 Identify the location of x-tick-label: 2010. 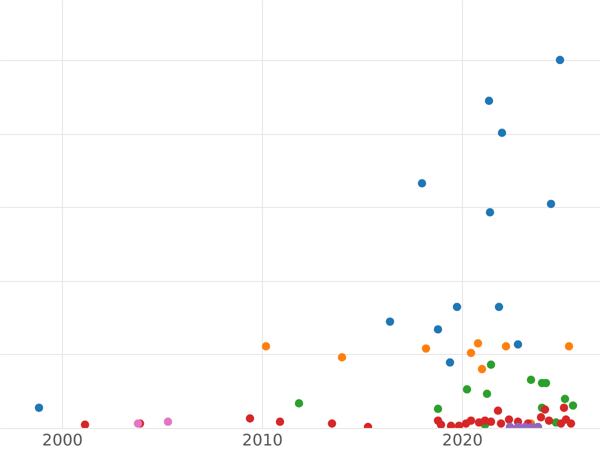
(262, 440).